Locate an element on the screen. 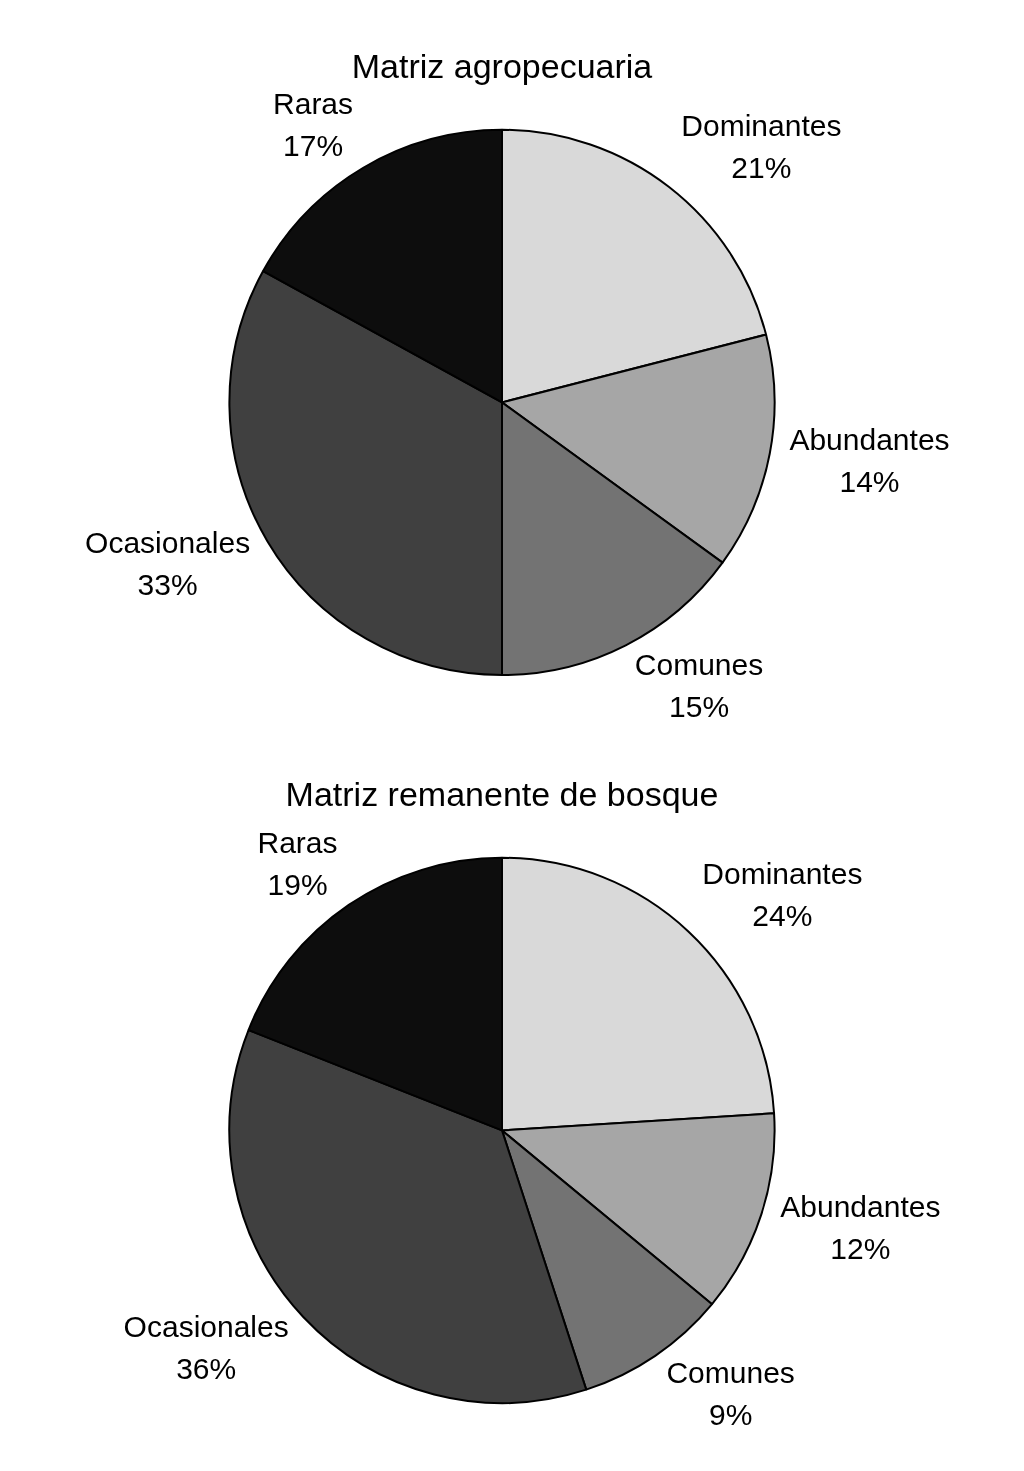  data-label: 21% is located at coordinates (761, 168).